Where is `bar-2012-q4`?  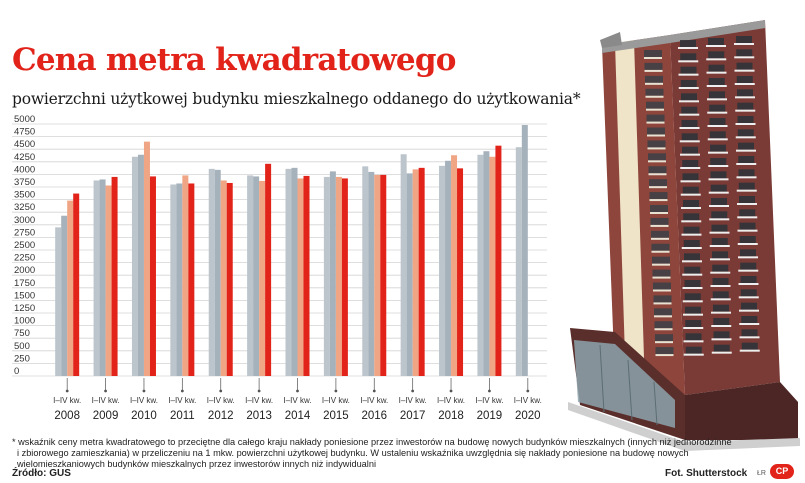 bar-2012-q4 is located at coordinates (229, 279).